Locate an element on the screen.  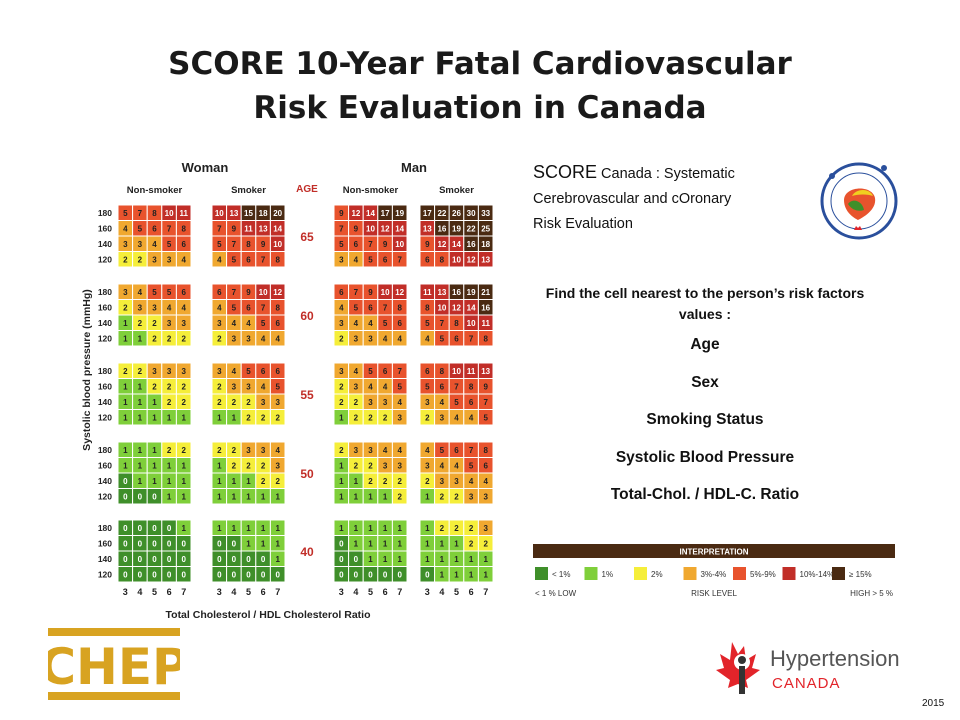
risk-cell-value: 20 is located at coordinates (277, 213).